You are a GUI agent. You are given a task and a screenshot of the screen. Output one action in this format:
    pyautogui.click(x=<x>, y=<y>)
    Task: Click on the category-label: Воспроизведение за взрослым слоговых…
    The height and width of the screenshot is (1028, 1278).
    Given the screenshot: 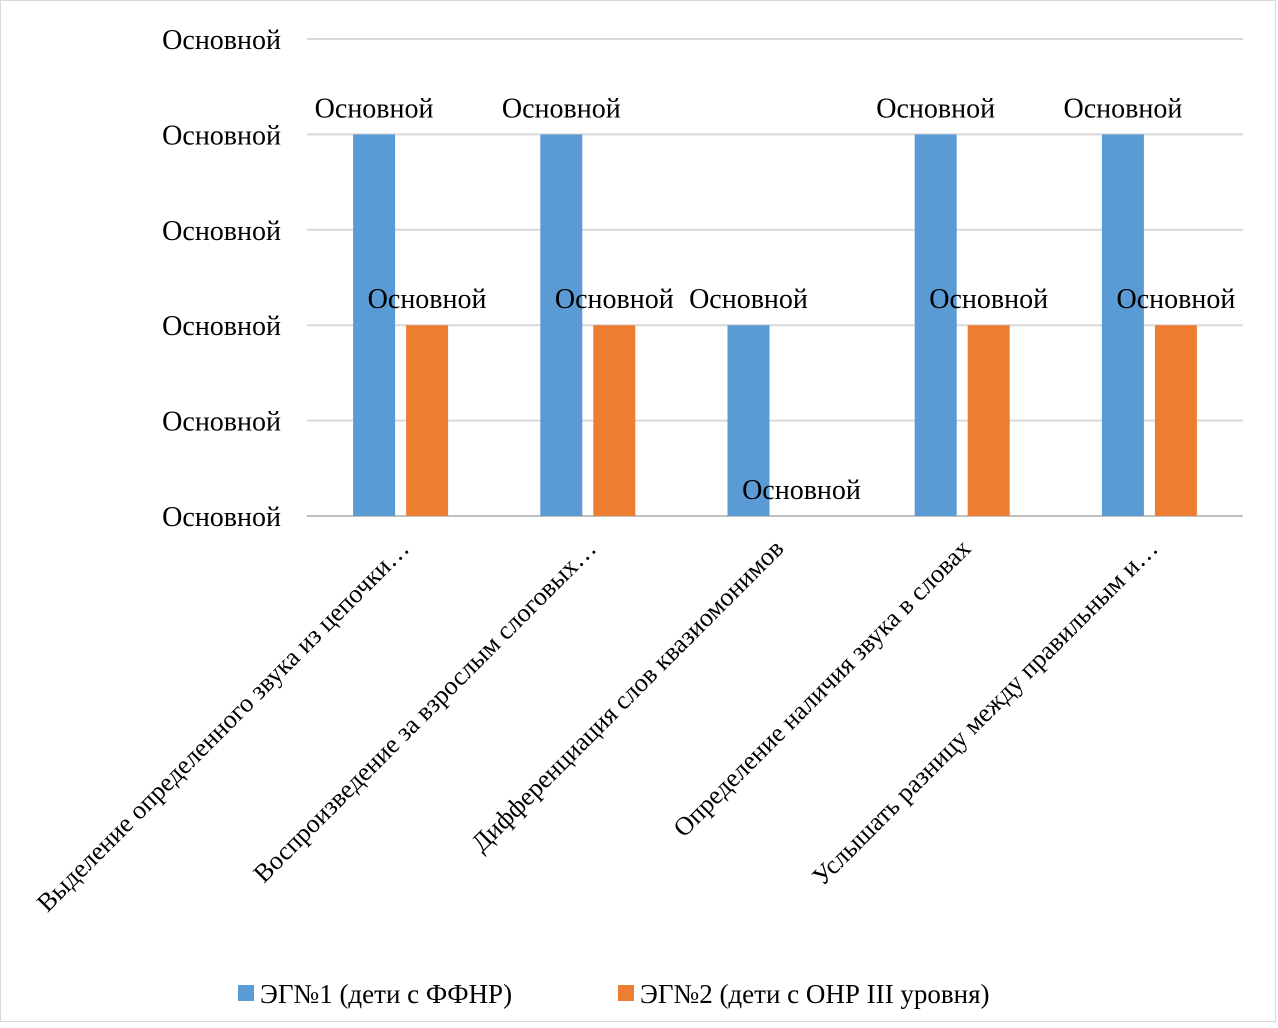 What is the action you would take?
    pyautogui.click(x=425, y=711)
    